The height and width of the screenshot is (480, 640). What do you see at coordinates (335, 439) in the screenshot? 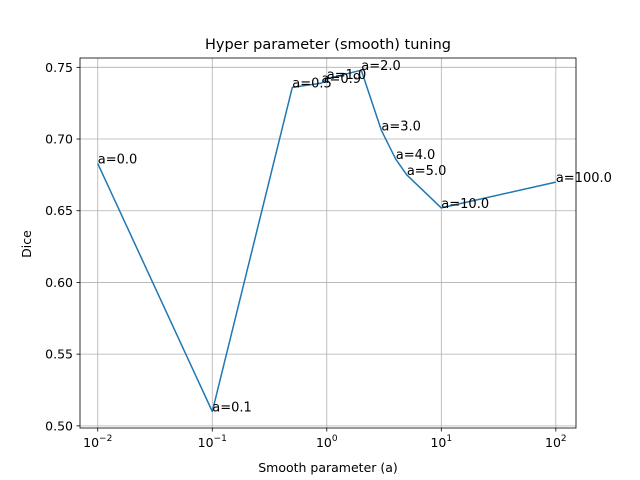
I see `x-tick-exponent: 0` at bounding box center [335, 439].